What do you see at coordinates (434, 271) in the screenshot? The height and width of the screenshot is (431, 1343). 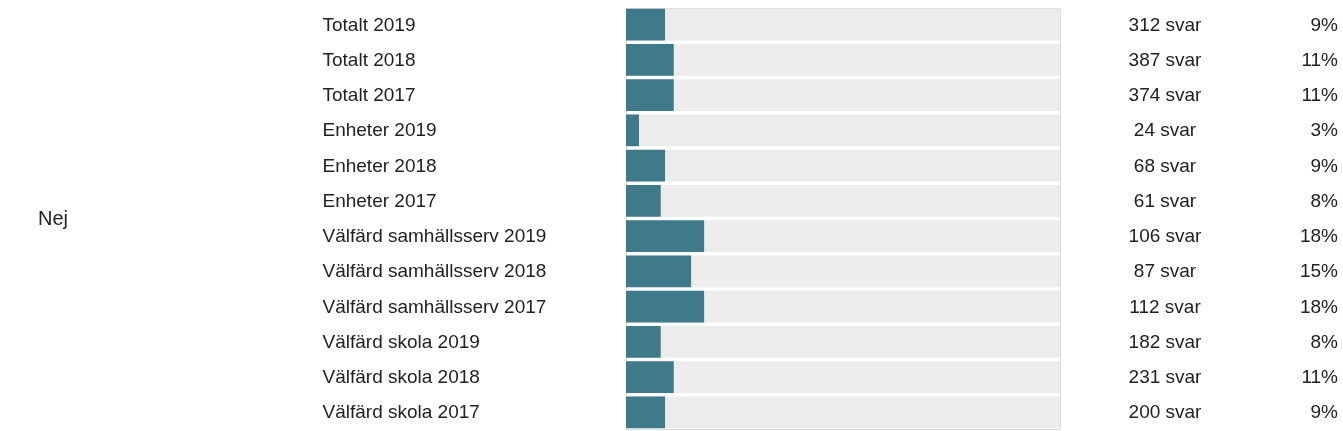 I see `y-tick-label: Välfärd samhällsserv 2018` at bounding box center [434, 271].